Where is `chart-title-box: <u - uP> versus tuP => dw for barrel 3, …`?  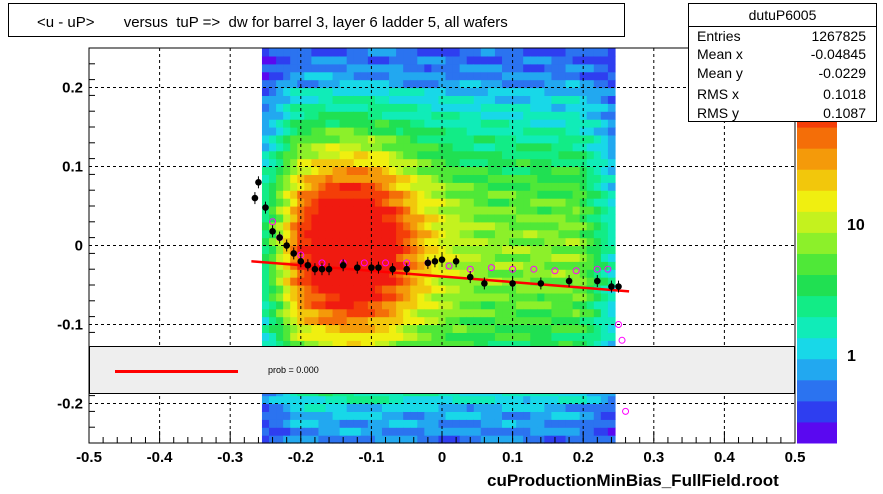 chart-title-box: <u - uP> versus tuP => dw for barrel 3, … is located at coordinates (316, 20).